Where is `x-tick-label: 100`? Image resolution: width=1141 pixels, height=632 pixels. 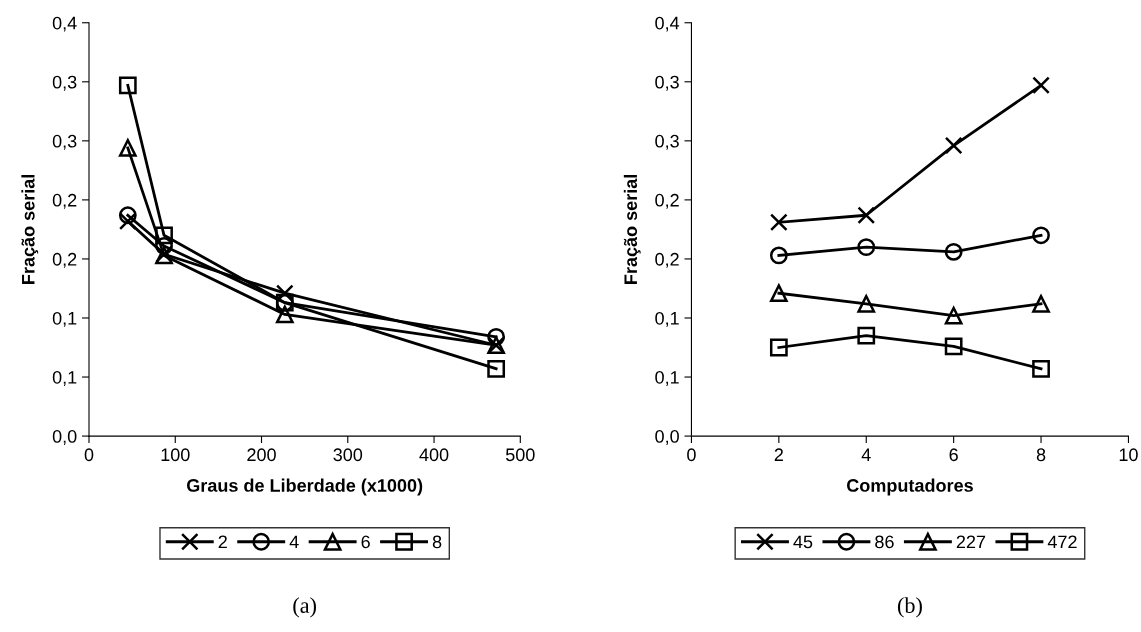
x-tick-label: 100 is located at coordinates (175, 455).